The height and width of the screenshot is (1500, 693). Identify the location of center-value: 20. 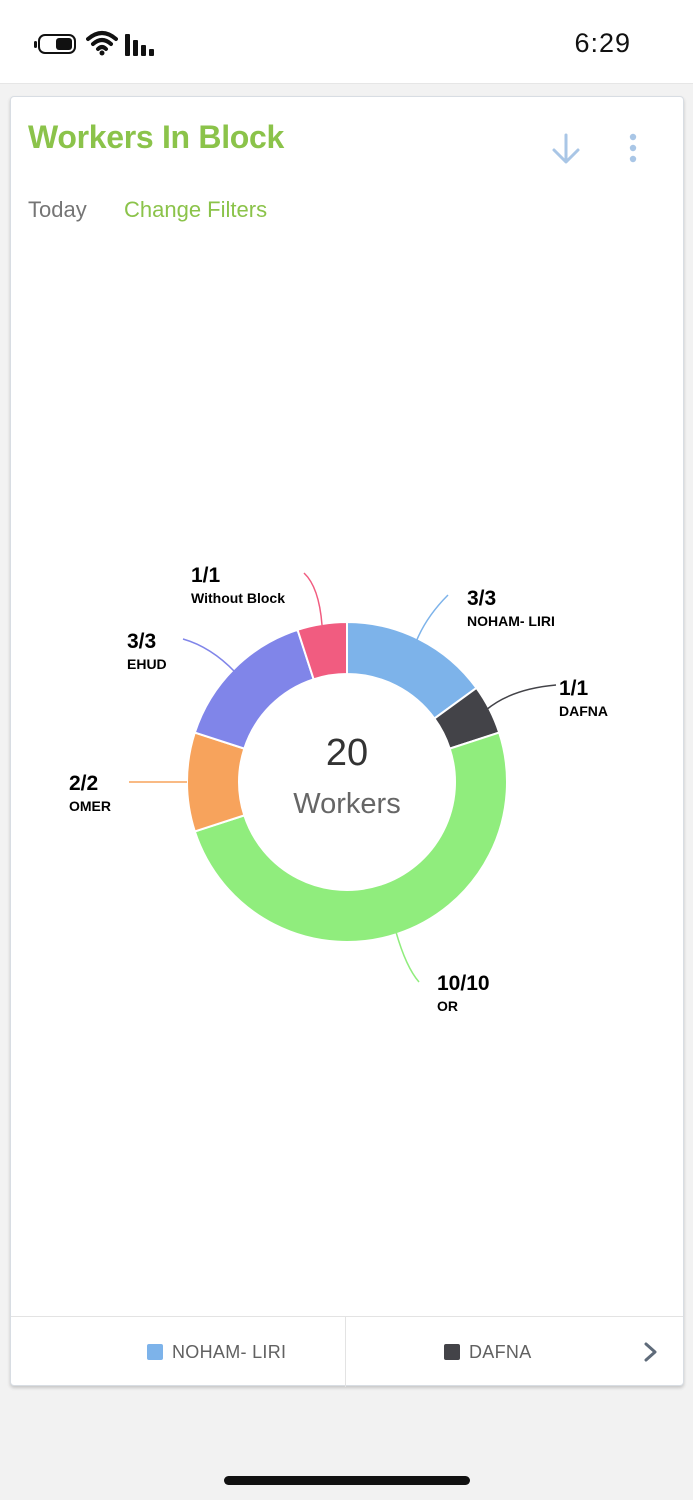
(347, 753).